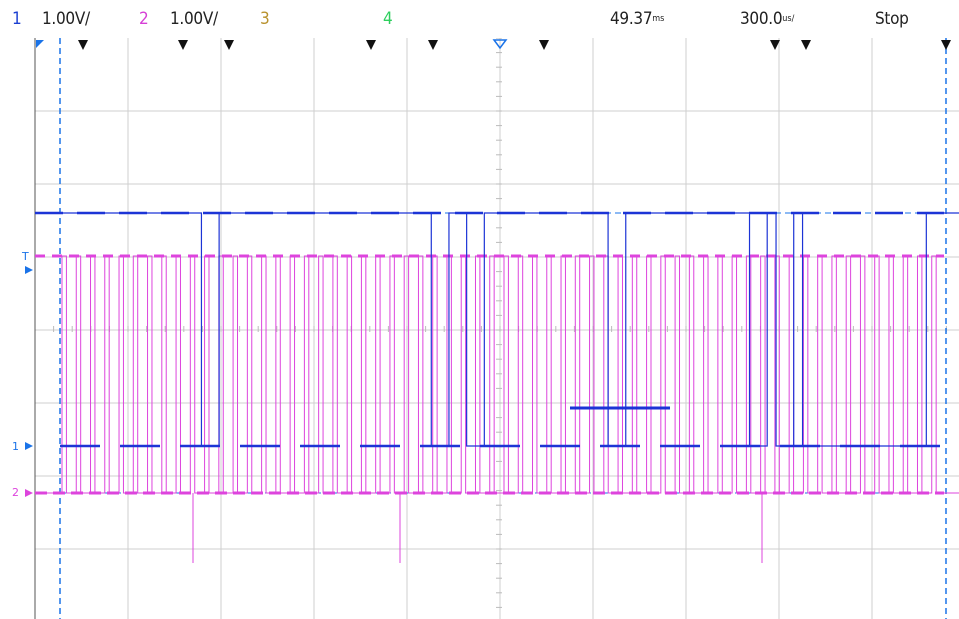 This screenshot has width=959, height=619. Describe the element at coordinates (761, 19) in the screenshot. I see `timebase-value: 300.0` at that location.